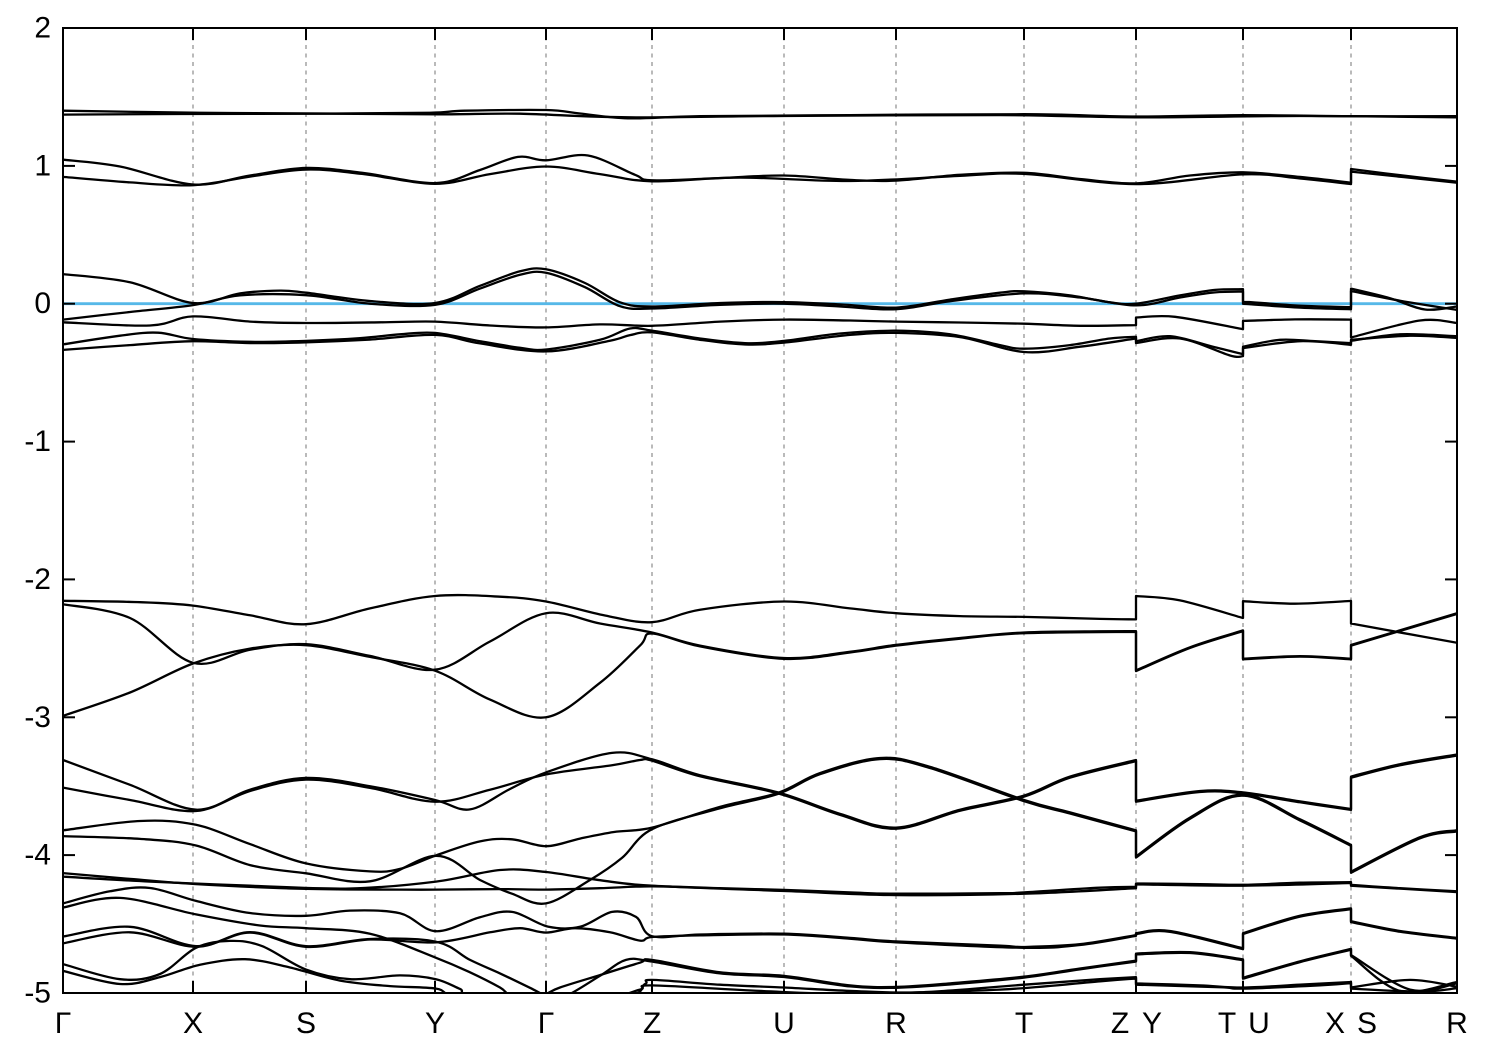  Describe the element at coordinates (42, 165) in the screenshot. I see `y-tick-label: 1` at that location.